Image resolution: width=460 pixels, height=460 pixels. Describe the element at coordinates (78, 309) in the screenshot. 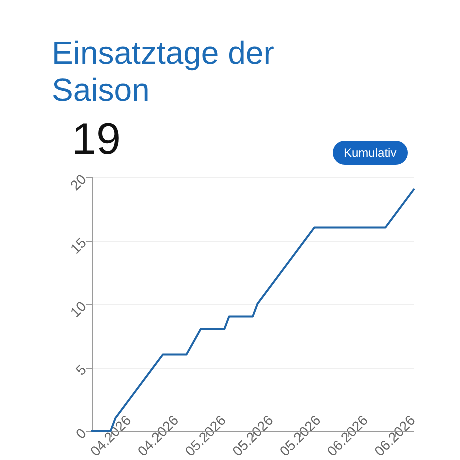

I see `y-tick-label: 10` at that location.